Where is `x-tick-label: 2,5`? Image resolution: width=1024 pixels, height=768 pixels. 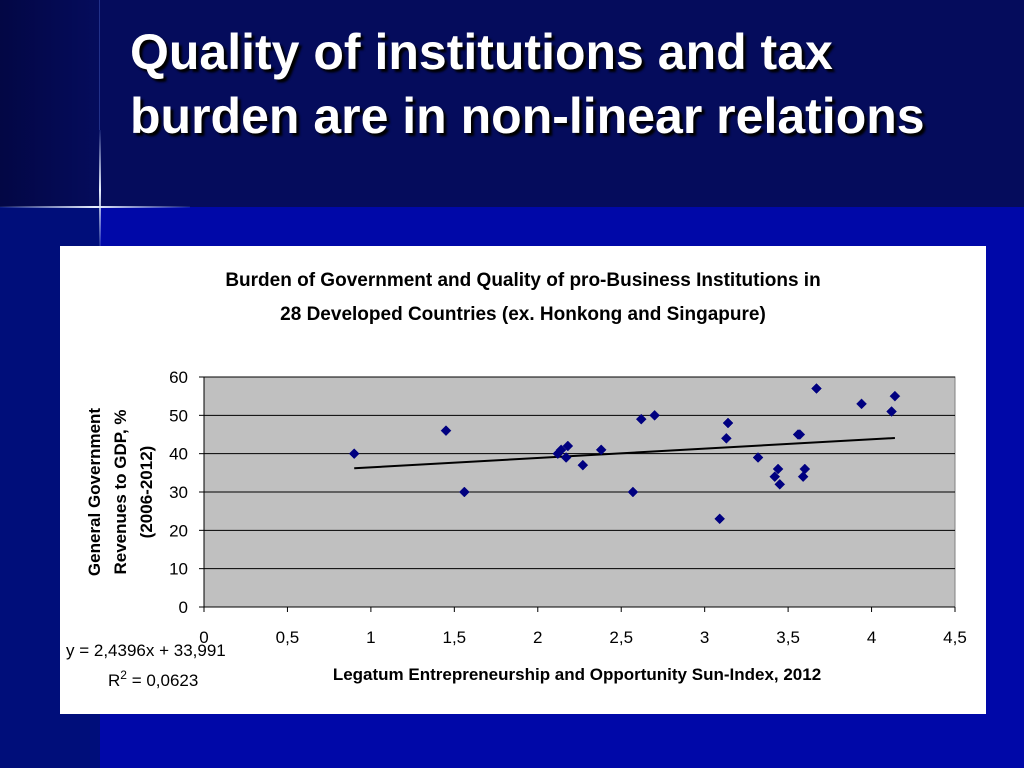
x-tick-label: 2,5 is located at coordinates (621, 637).